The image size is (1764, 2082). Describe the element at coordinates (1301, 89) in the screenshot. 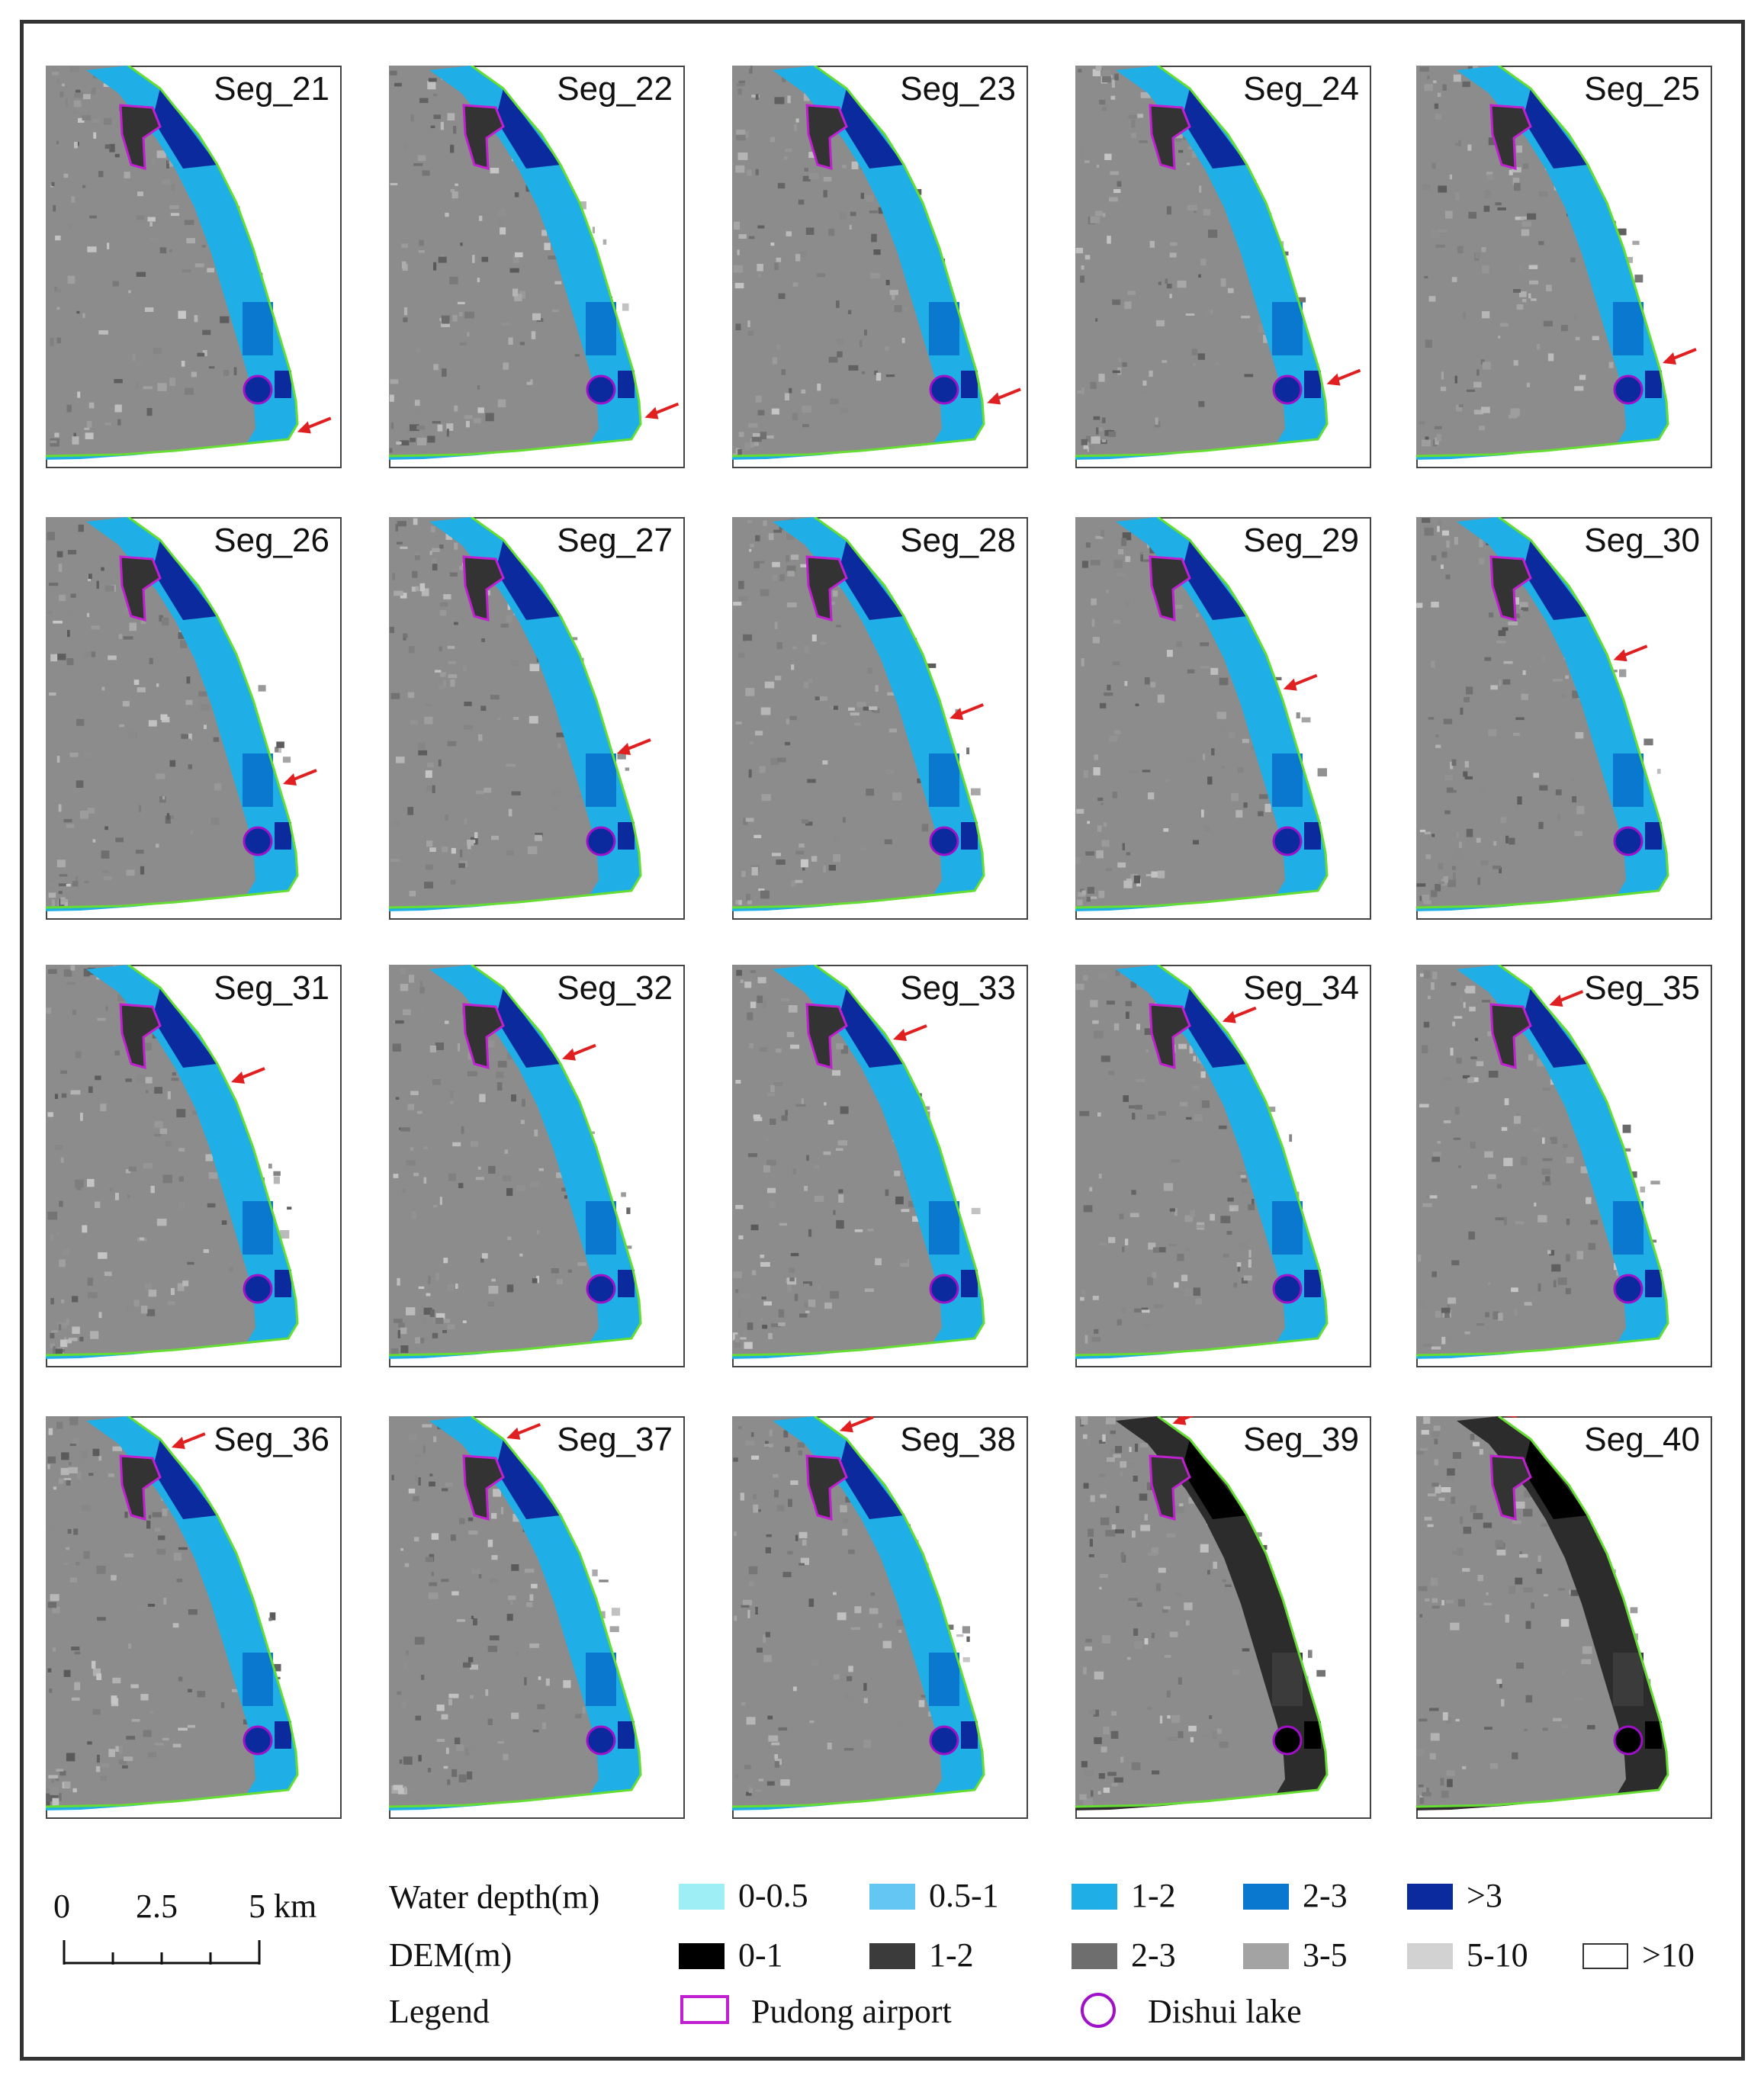

I see `segment-label: Seg_24` at that location.